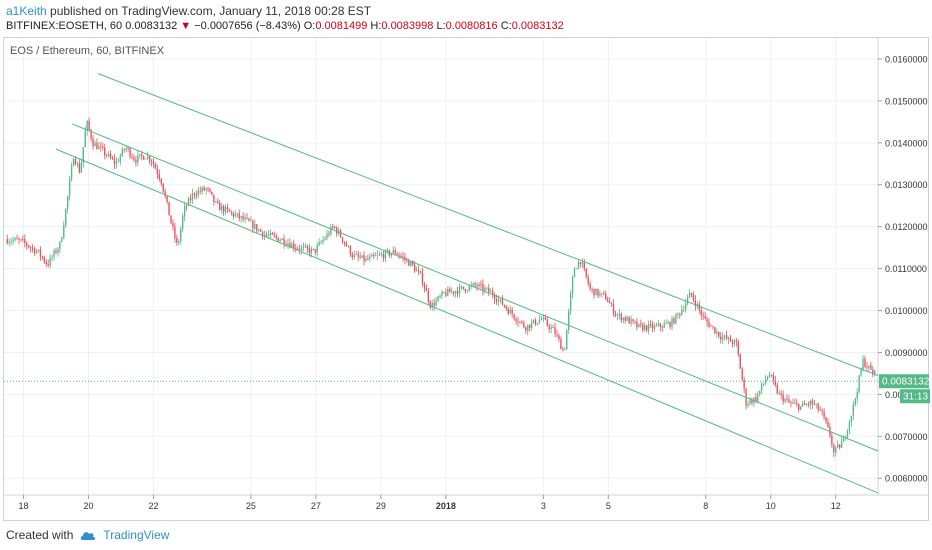  I want to click on last-price-badge-text: 0.0083132, so click(906, 382).